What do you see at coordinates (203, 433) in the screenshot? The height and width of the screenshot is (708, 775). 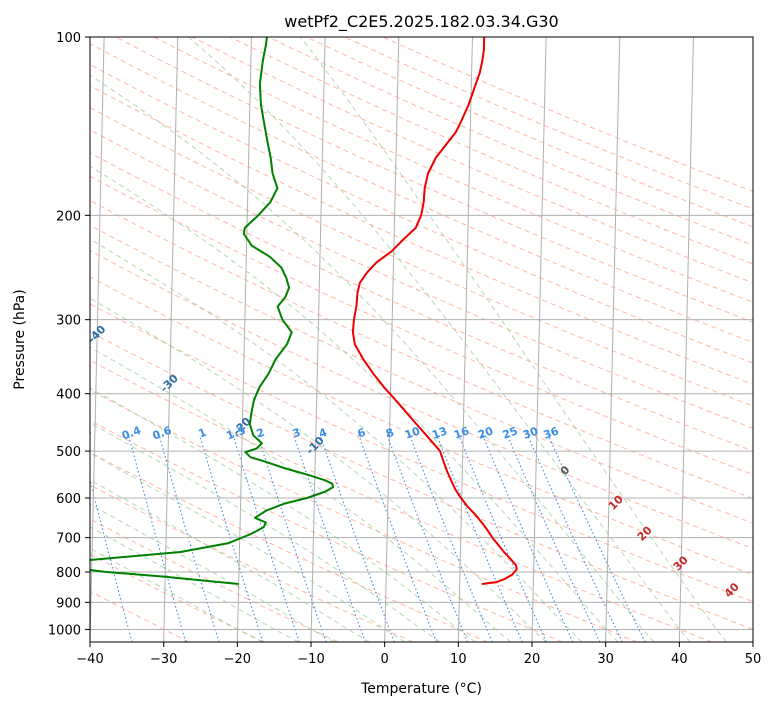 I see `mixing-ratio-label: 1` at bounding box center [203, 433].